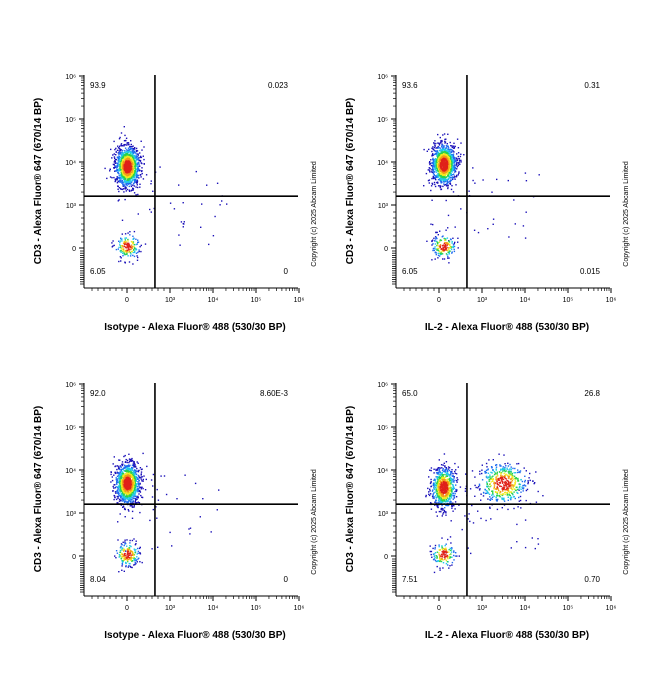 This screenshot has height=700, width=670. Describe the element at coordinates (274, 393) in the screenshot. I see `quadrant-upper-right-value: 8.60E-3` at that location.